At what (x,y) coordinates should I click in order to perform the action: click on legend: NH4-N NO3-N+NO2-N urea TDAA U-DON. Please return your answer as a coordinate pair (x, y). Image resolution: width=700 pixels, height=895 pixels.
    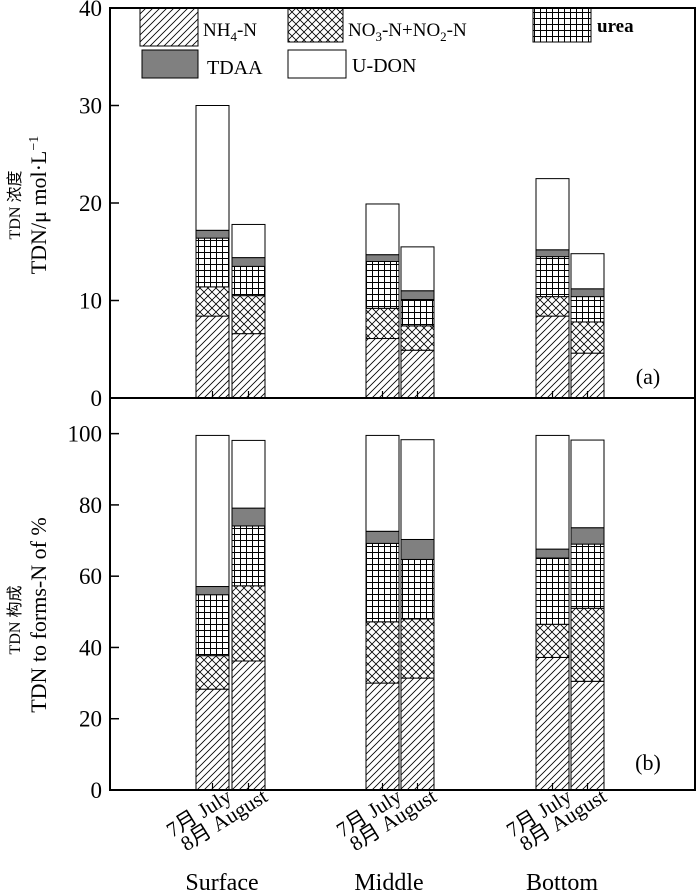
    Looking at the image, I should click on (386, 43).